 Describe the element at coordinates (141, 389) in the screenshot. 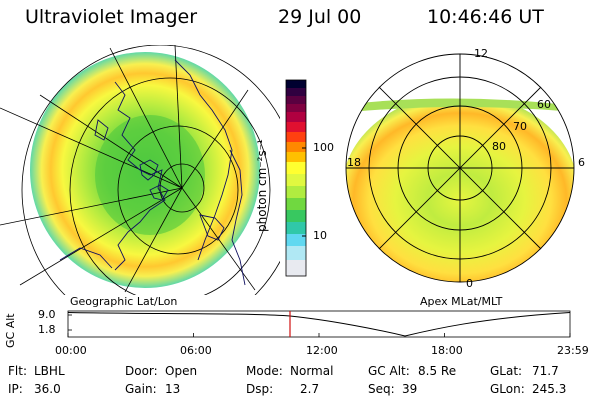

I see `gain-label: Gain:` at that location.